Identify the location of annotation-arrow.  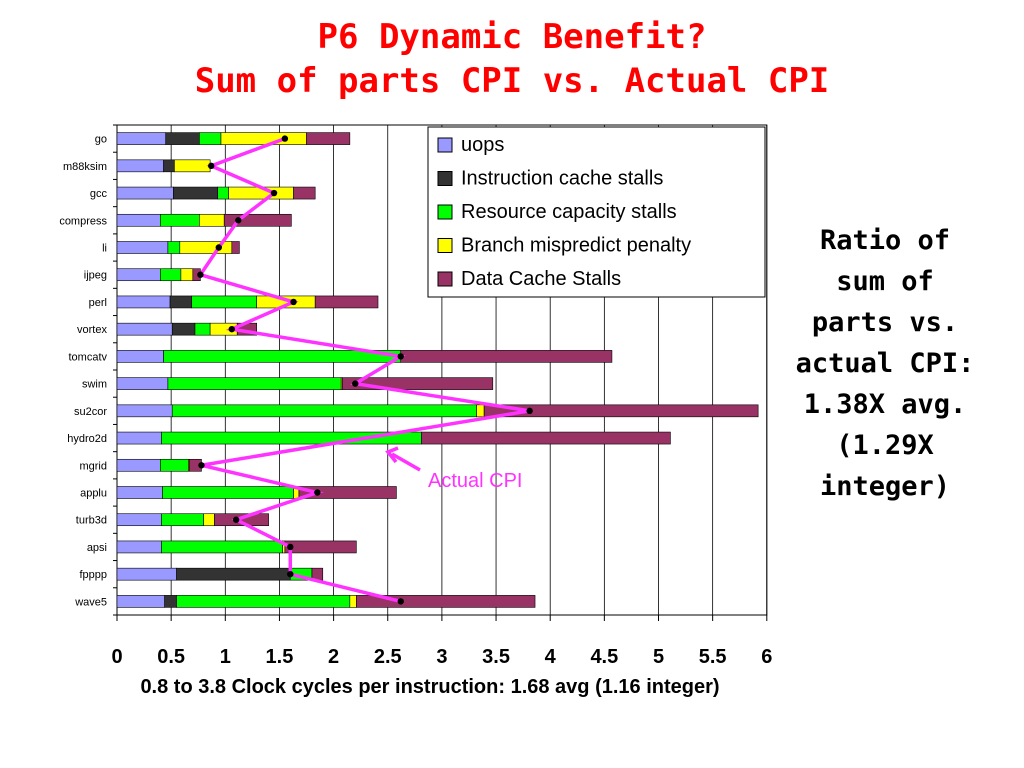
(406, 462).